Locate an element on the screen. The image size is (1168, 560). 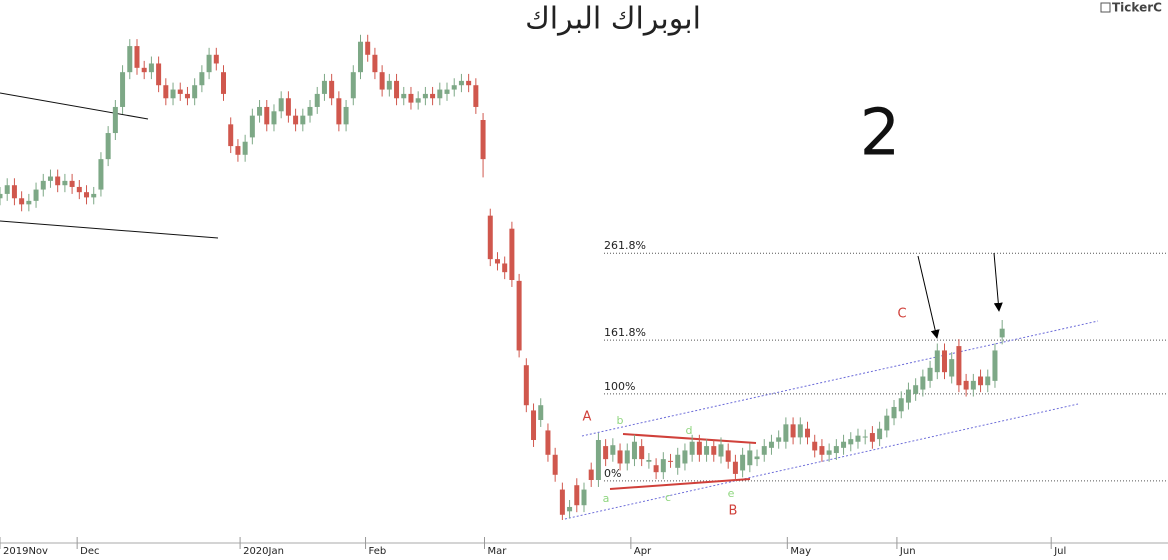
x-tick-label: Jul is located at coordinates (1059, 551).